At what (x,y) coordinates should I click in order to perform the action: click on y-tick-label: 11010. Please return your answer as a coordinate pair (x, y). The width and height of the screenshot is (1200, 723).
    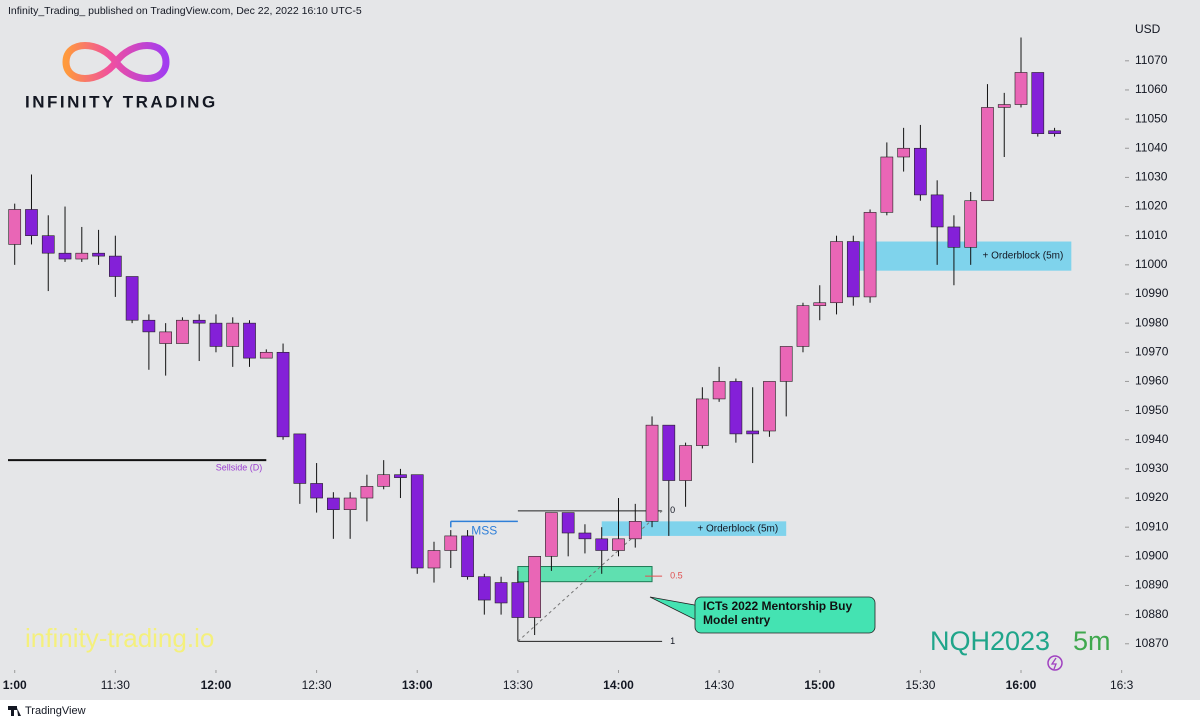
    Looking at the image, I should click on (1151, 235).